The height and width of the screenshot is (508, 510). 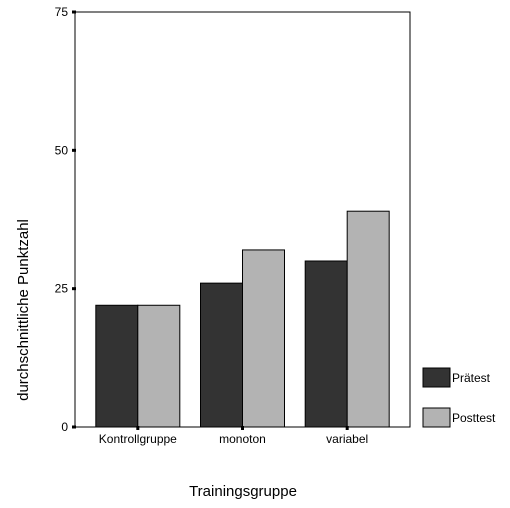 What do you see at coordinates (471, 378) in the screenshot?
I see `legend-label: Prätest` at bounding box center [471, 378].